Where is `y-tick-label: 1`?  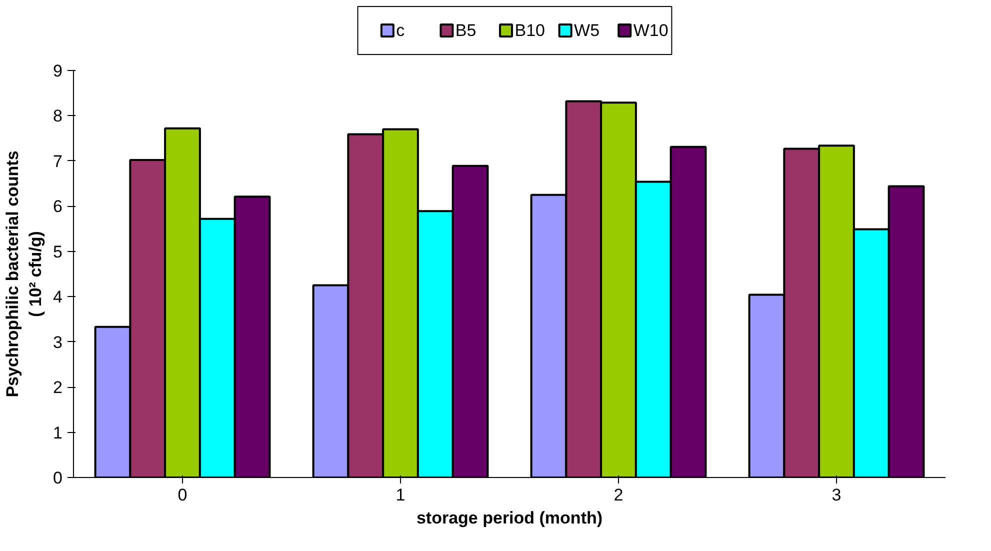 y-tick-label: 1 is located at coordinates (58, 432).